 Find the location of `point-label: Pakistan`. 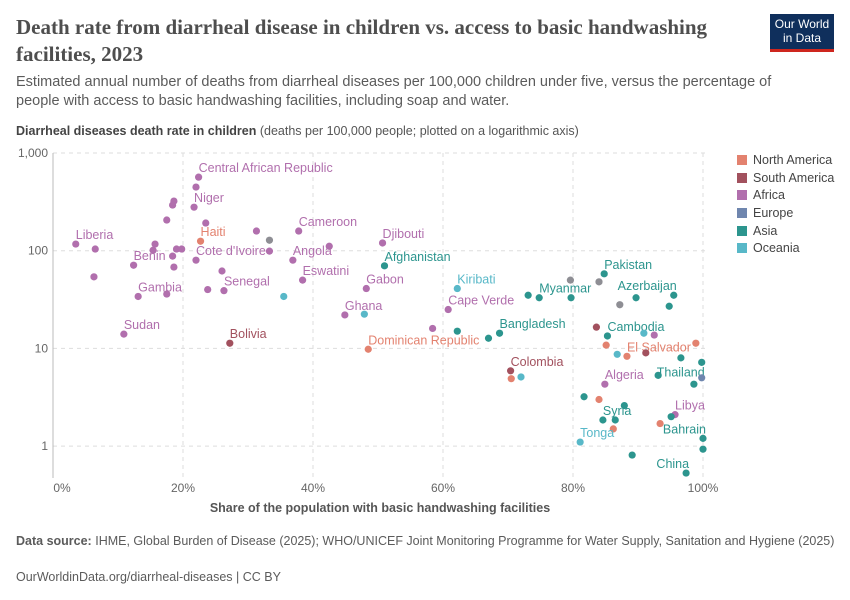

point-label: Pakistan is located at coordinates (628, 265).